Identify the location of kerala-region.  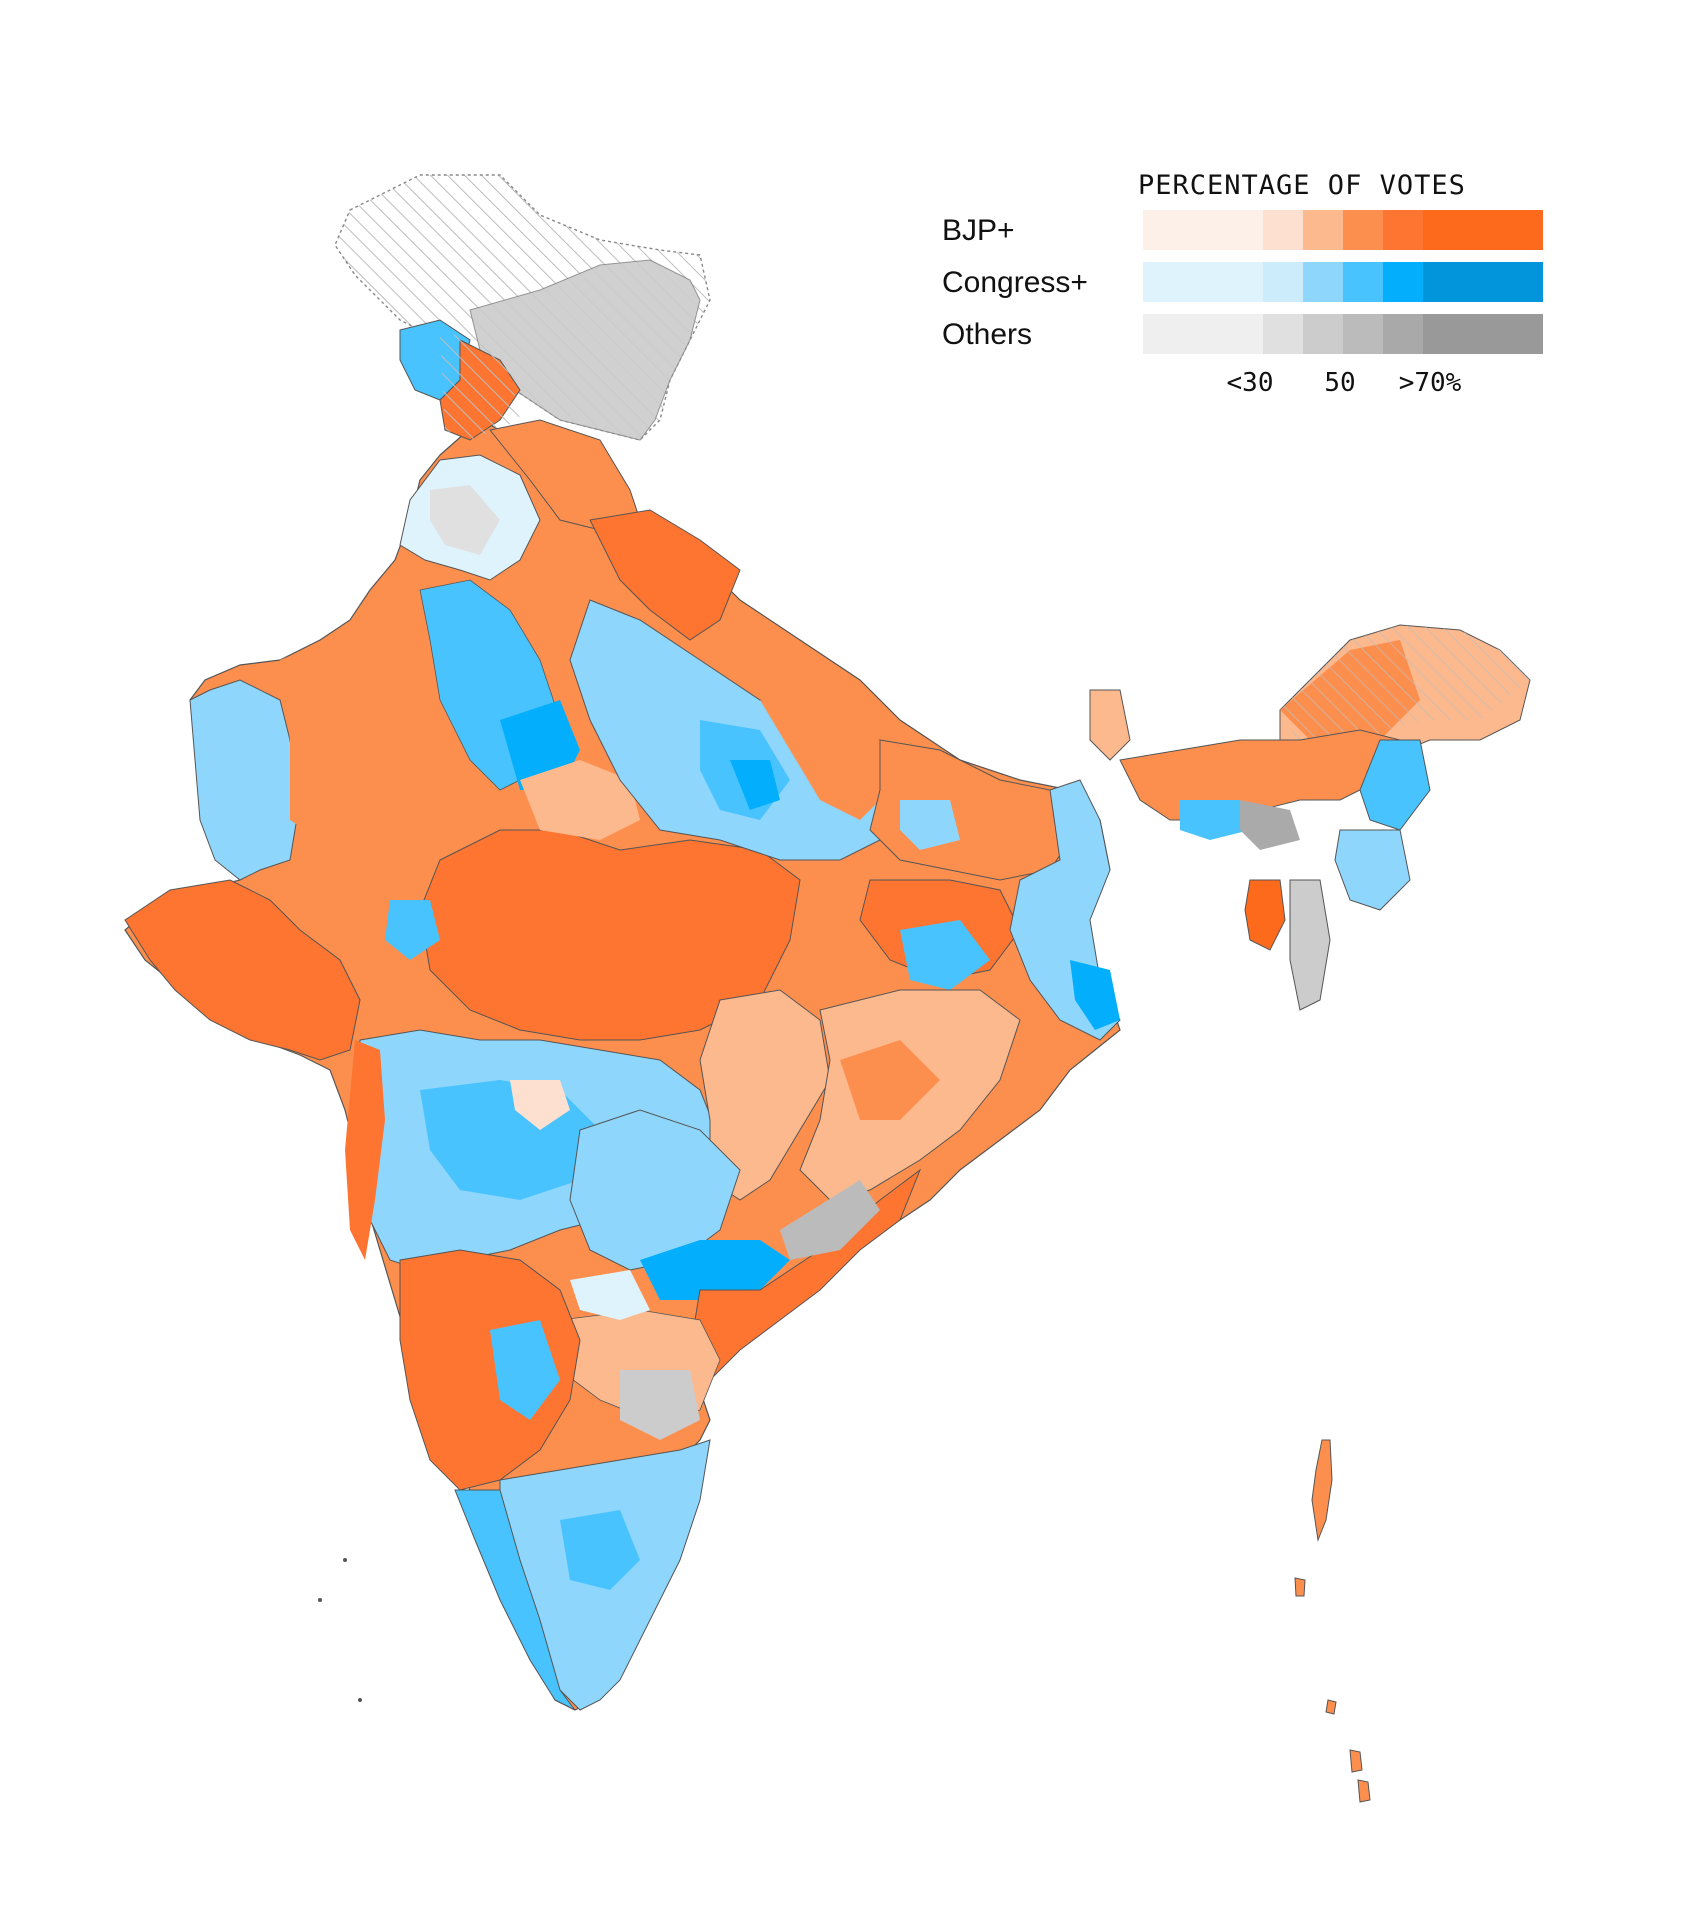
(515, 1600).